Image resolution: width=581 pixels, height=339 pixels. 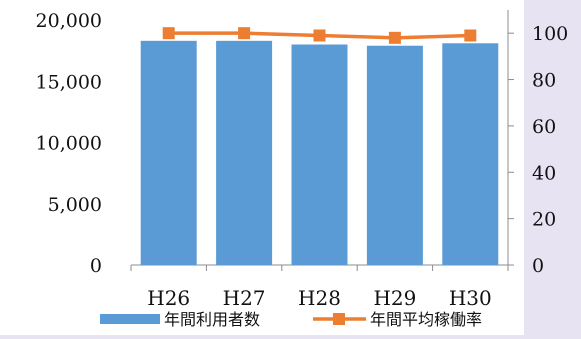 I want to click on right-tick-label: 100, so click(x=550, y=34).